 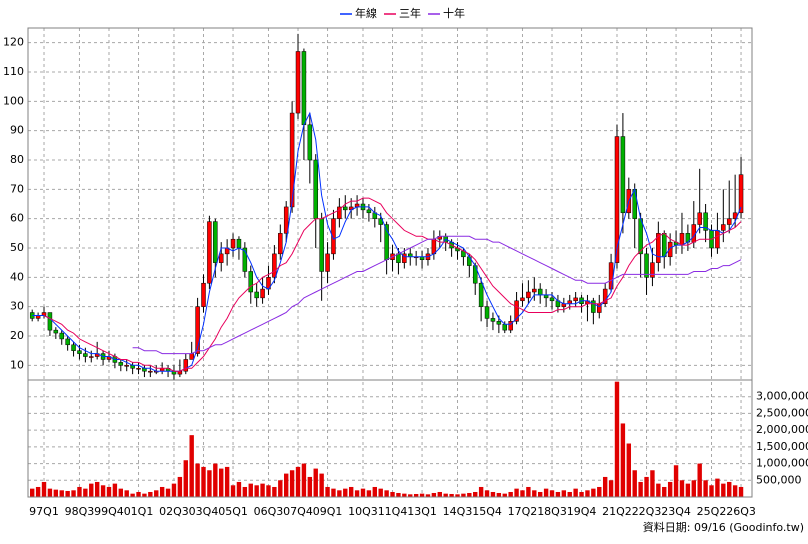 I want to click on y-tick-label: 80, so click(x=17, y=159).